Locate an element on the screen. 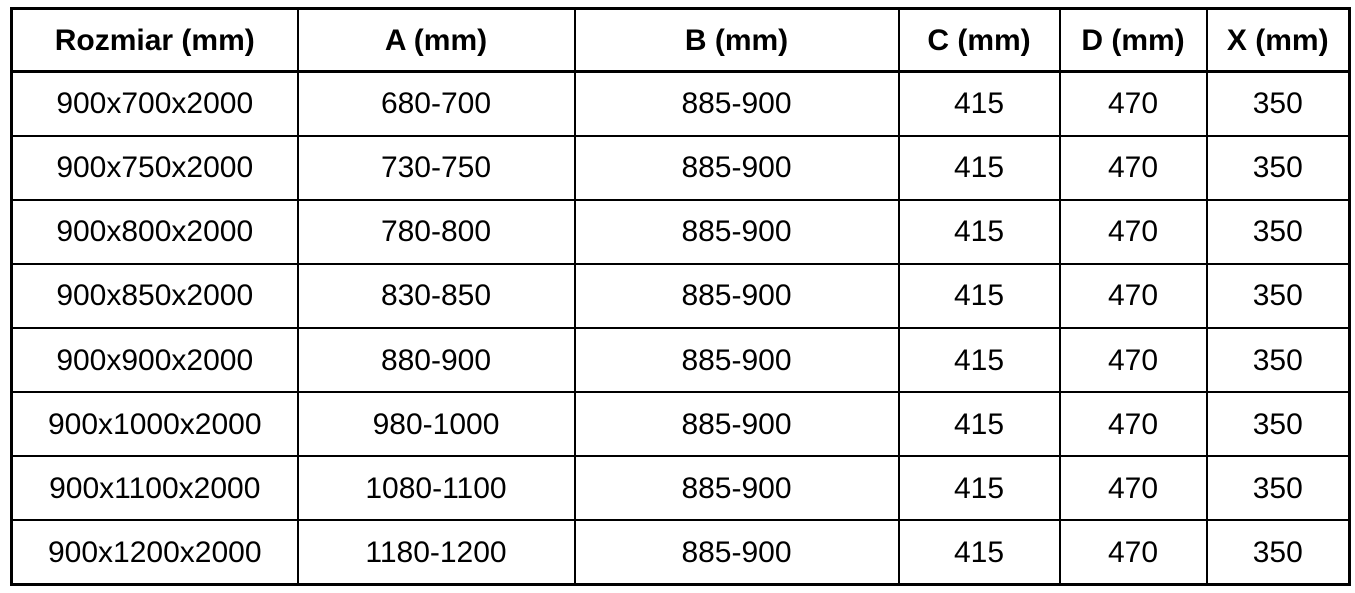 The width and height of the screenshot is (1355, 593). table-row: 900x700x2000 680-700 885-900 415 470 350 is located at coordinates (680, 103).